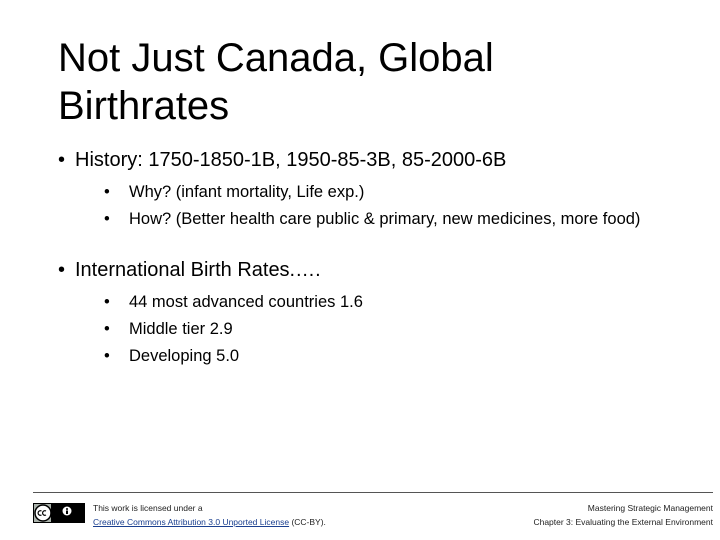 Image resolution: width=720 pixels, height=540 pixels. Describe the element at coordinates (385, 329) in the screenshot. I see `sub-bullet: Middle tier 2.9` at that location.